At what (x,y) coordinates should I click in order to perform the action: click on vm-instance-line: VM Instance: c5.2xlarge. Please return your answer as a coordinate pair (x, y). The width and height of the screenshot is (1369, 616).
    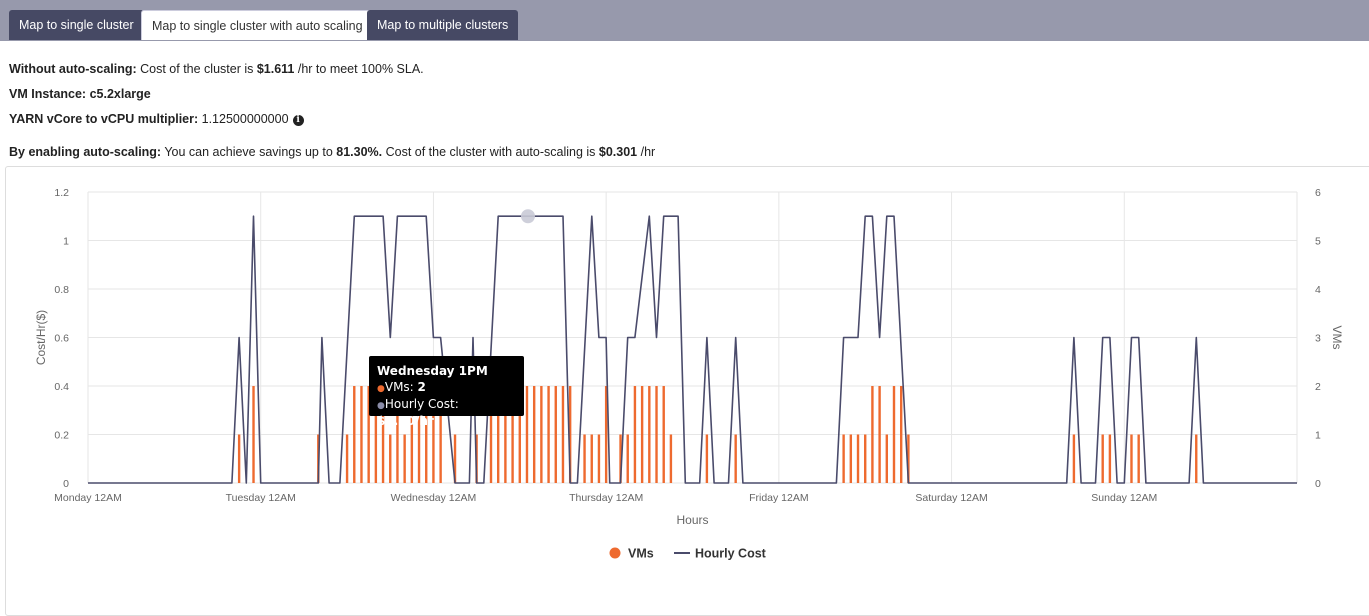
    Looking at the image, I should click on (80, 94).